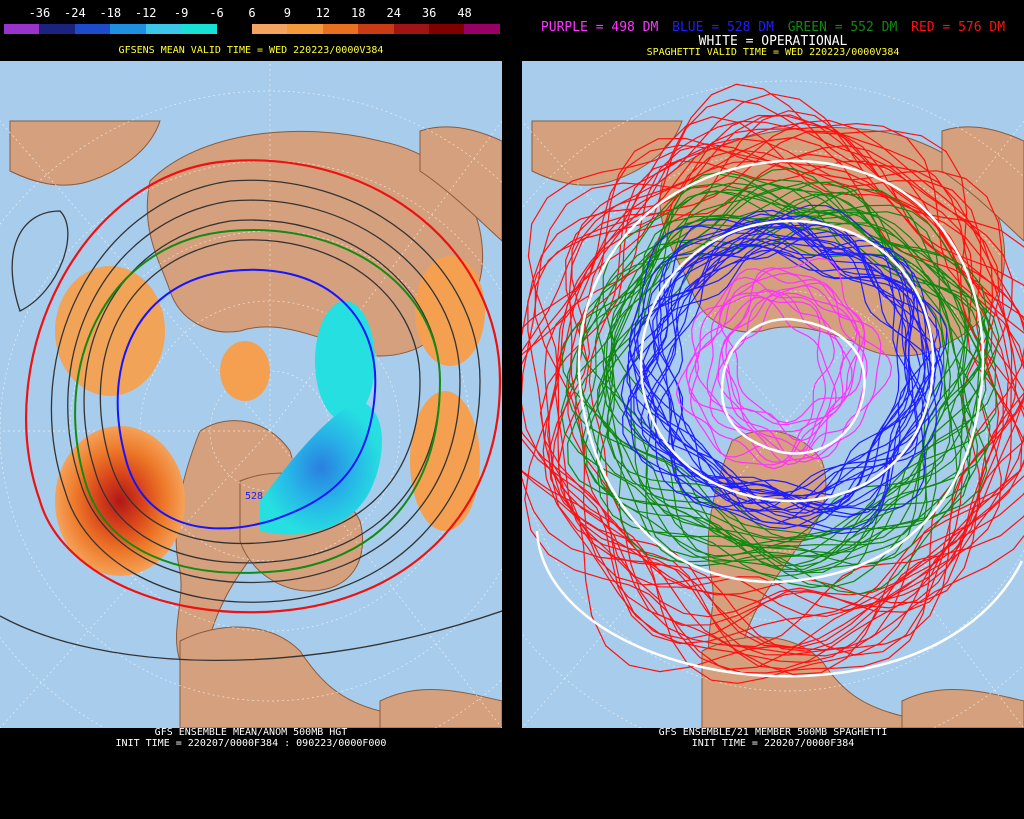 The width and height of the screenshot is (1024, 819). What do you see at coordinates (254, 496) in the screenshot?
I see `contour-label: 528` at bounding box center [254, 496].